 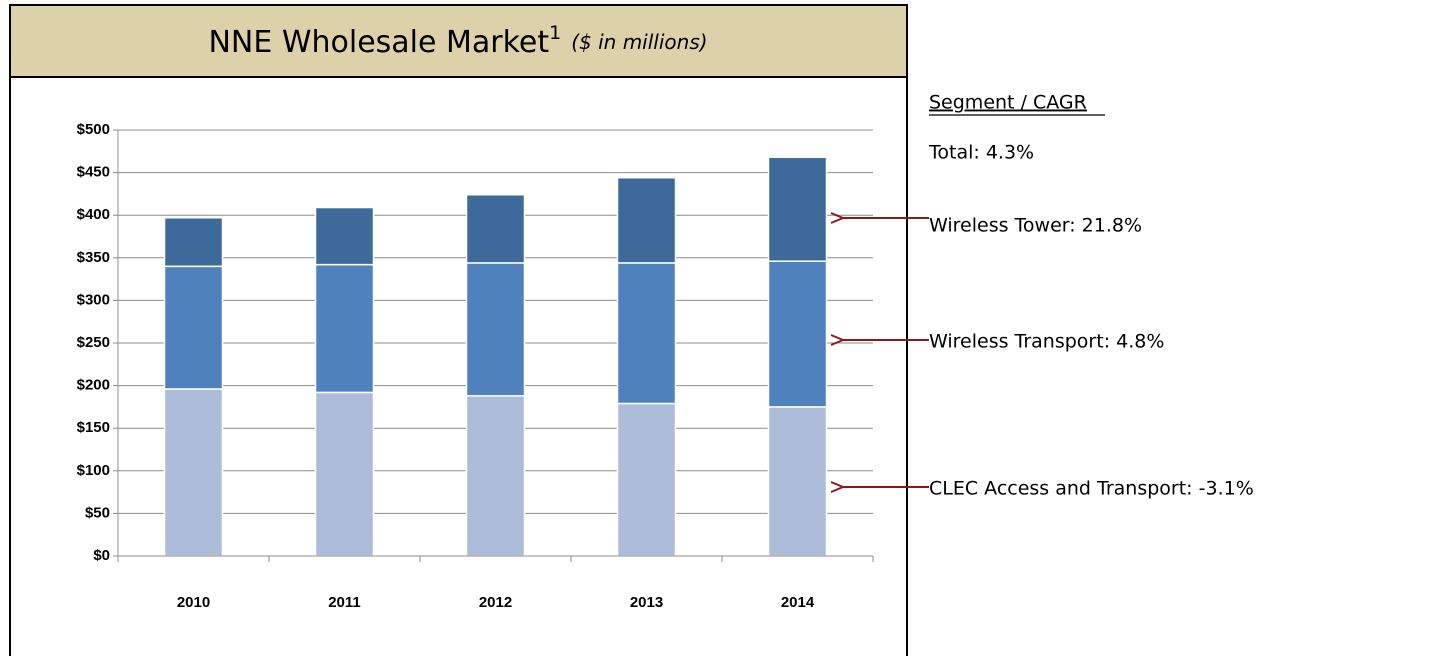 I want to click on y-tick-label: $400, so click(x=93, y=214).